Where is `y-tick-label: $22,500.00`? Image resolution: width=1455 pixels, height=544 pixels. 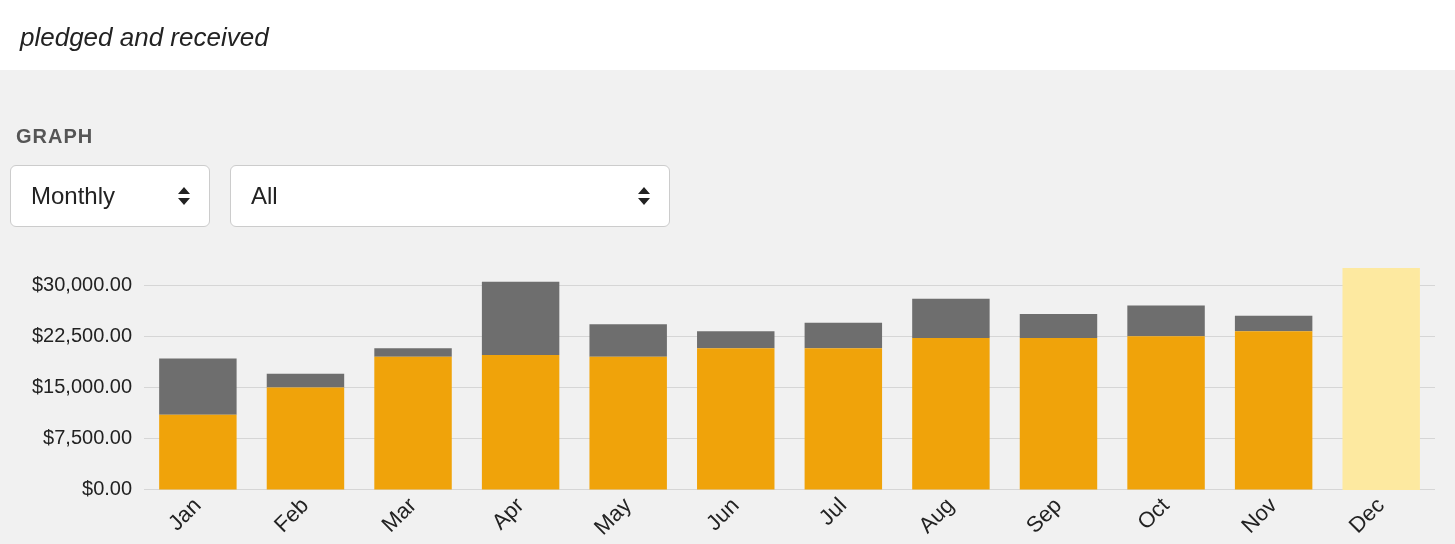
y-tick-label: $22,500.00 is located at coordinates (82, 334).